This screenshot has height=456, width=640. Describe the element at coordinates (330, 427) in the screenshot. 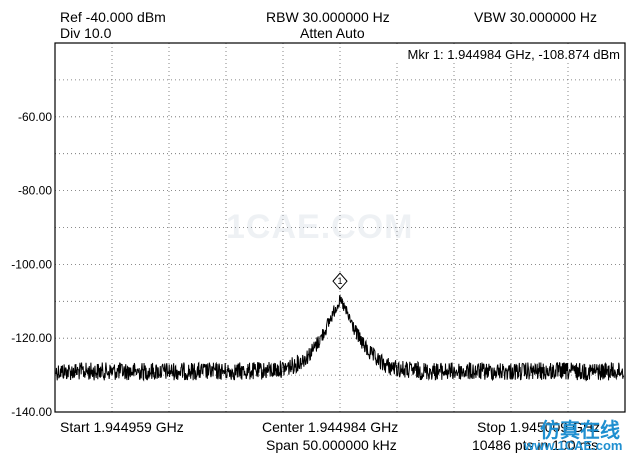

I see `center-freq-label: Center 1.944984 GHz` at that location.